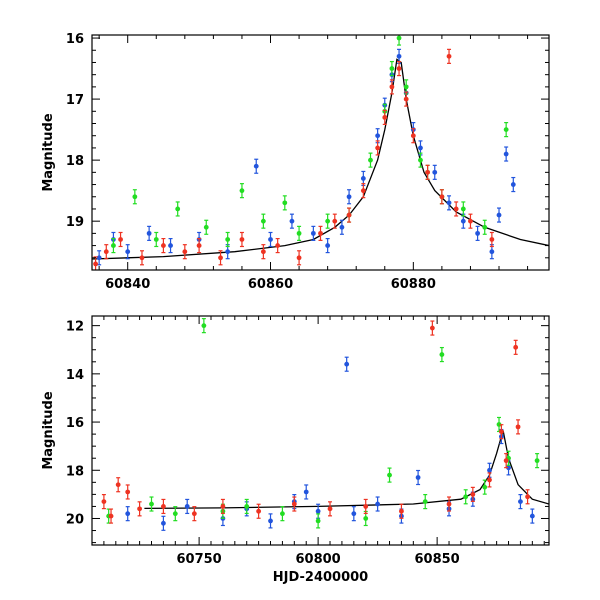 The image size is (600, 600). I want to click on x-tick-label: 60850, so click(437, 559).